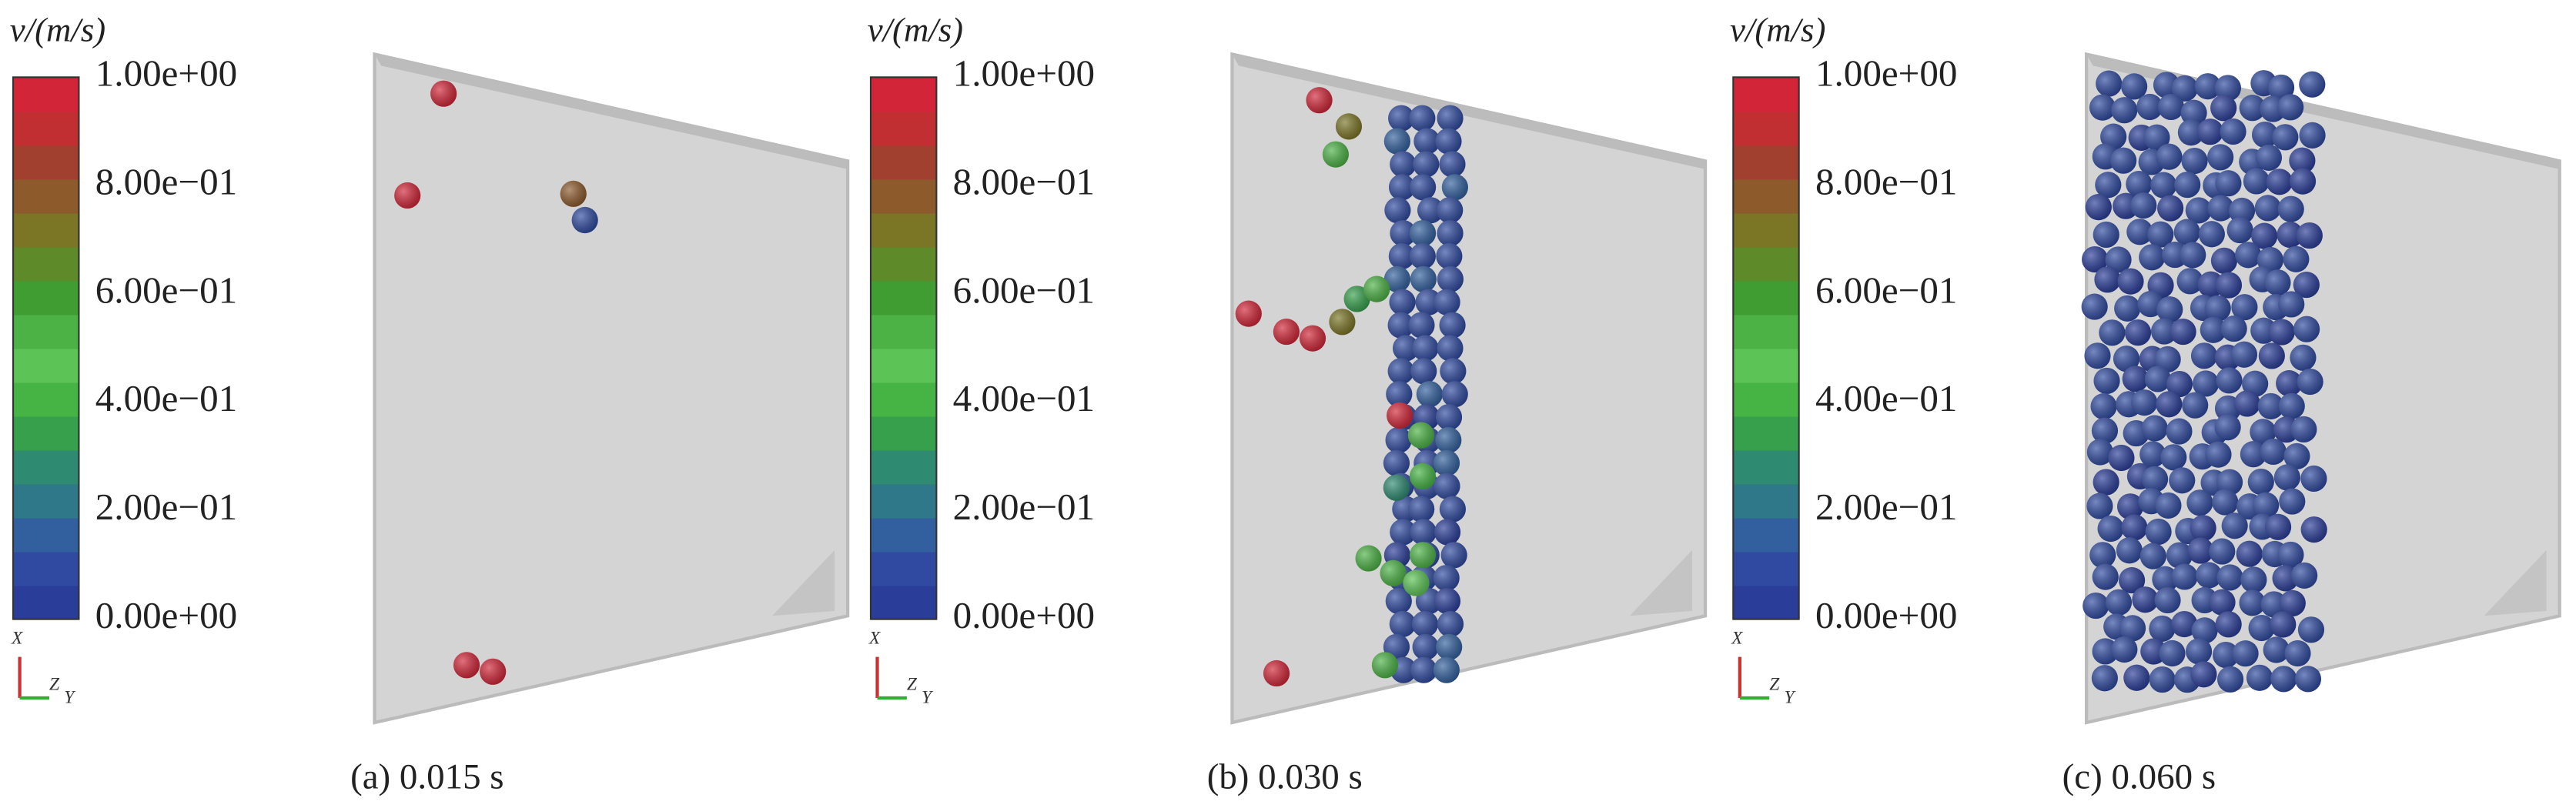 This screenshot has width=2576, height=808. Describe the element at coordinates (1024, 398) in the screenshot. I see `colorbar-label: 4.00e−01` at that location.